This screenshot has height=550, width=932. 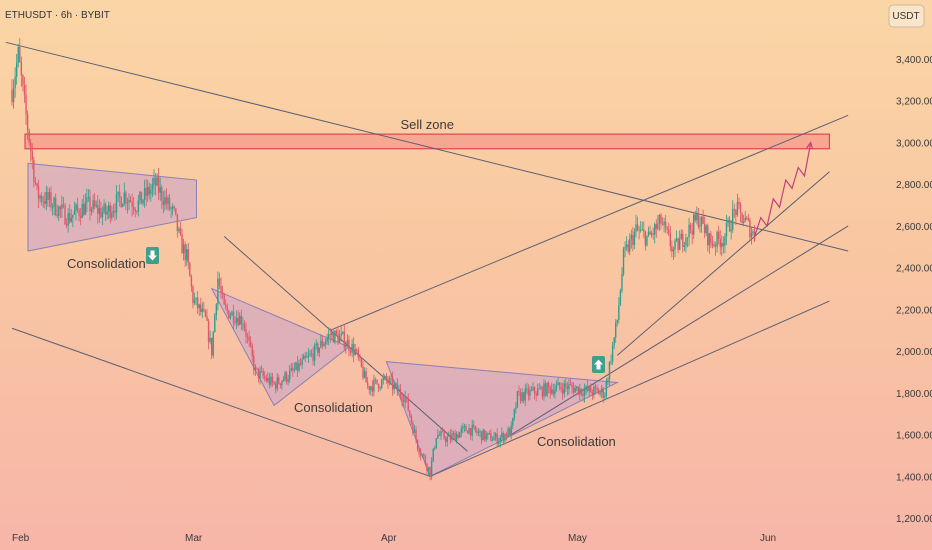 I want to click on currency-badge: USDT, so click(x=906, y=16).